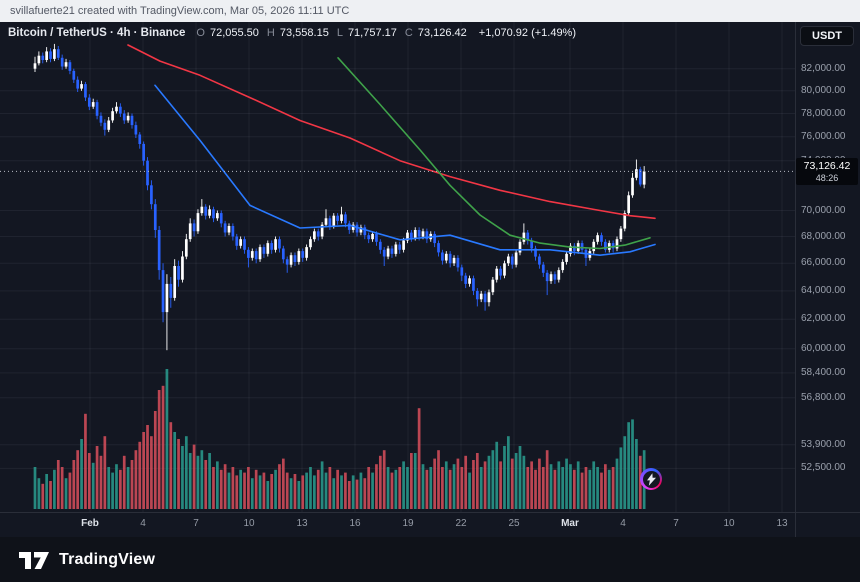 Image resolution: width=860 pixels, height=582 pixels. Describe the element at coordinates (514, 523) in the screenshot. I see `time-axis-label: 25` at that location.